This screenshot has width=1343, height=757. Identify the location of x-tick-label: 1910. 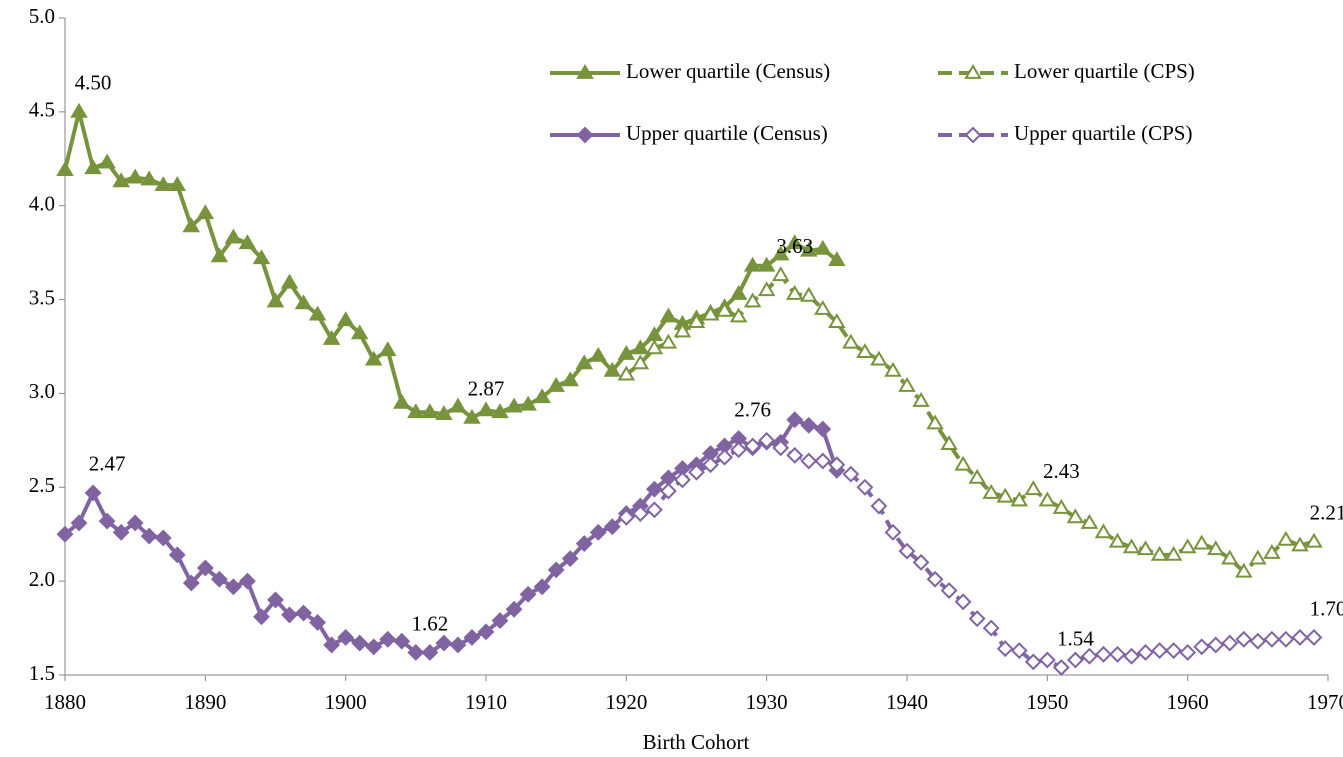
(486, 702).